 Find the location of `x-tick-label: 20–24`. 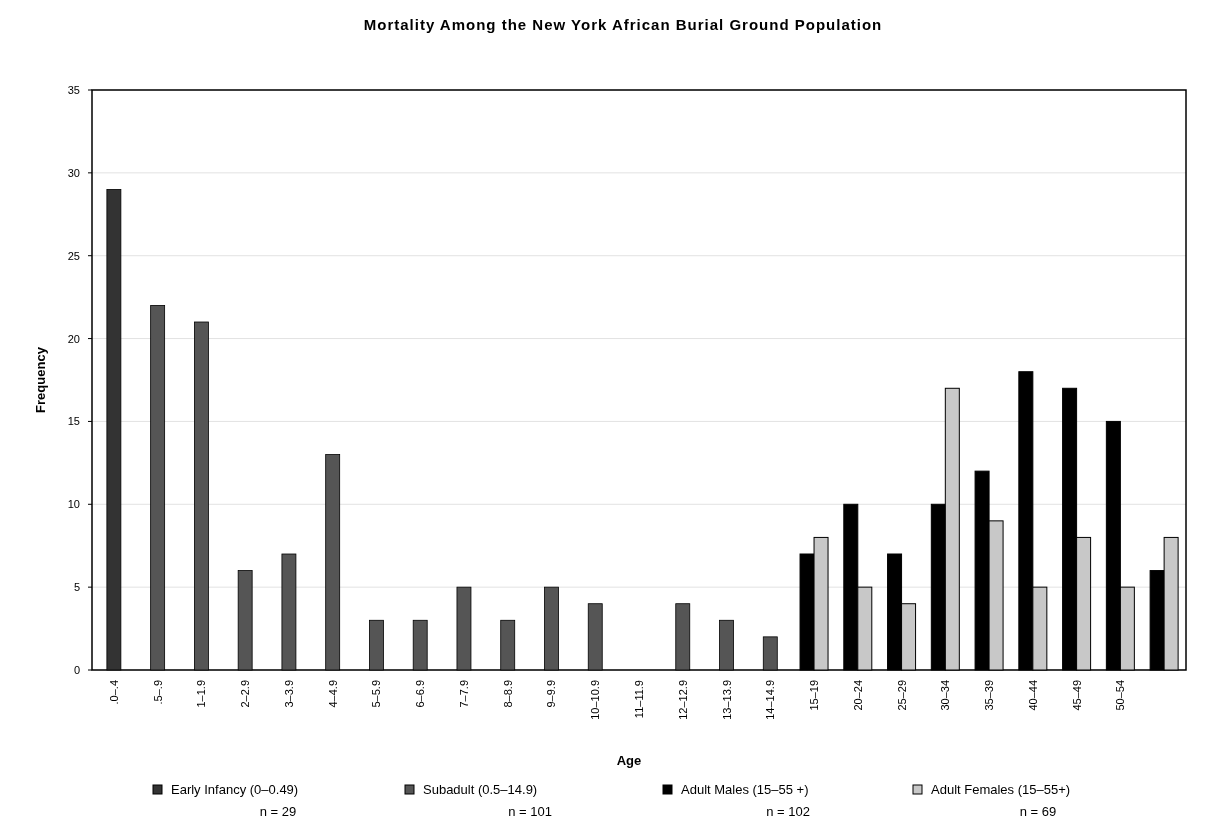

x-tick-label: 20–24 is located at coordinates (857, 695).